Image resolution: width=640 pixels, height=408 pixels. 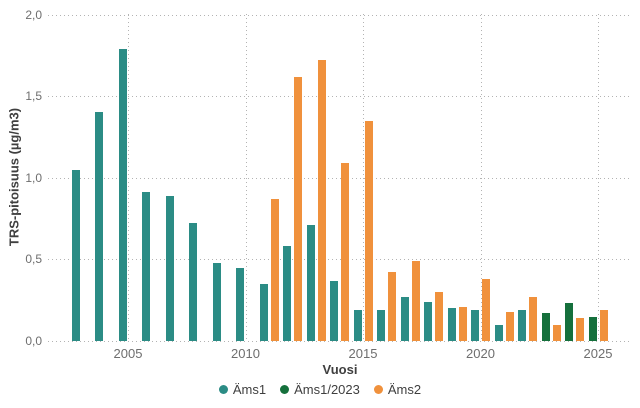 What do you see at coordinates (245, 353) in the screenshot?
I see `x-tick-label: 2010` at bounding box center [245, 353].